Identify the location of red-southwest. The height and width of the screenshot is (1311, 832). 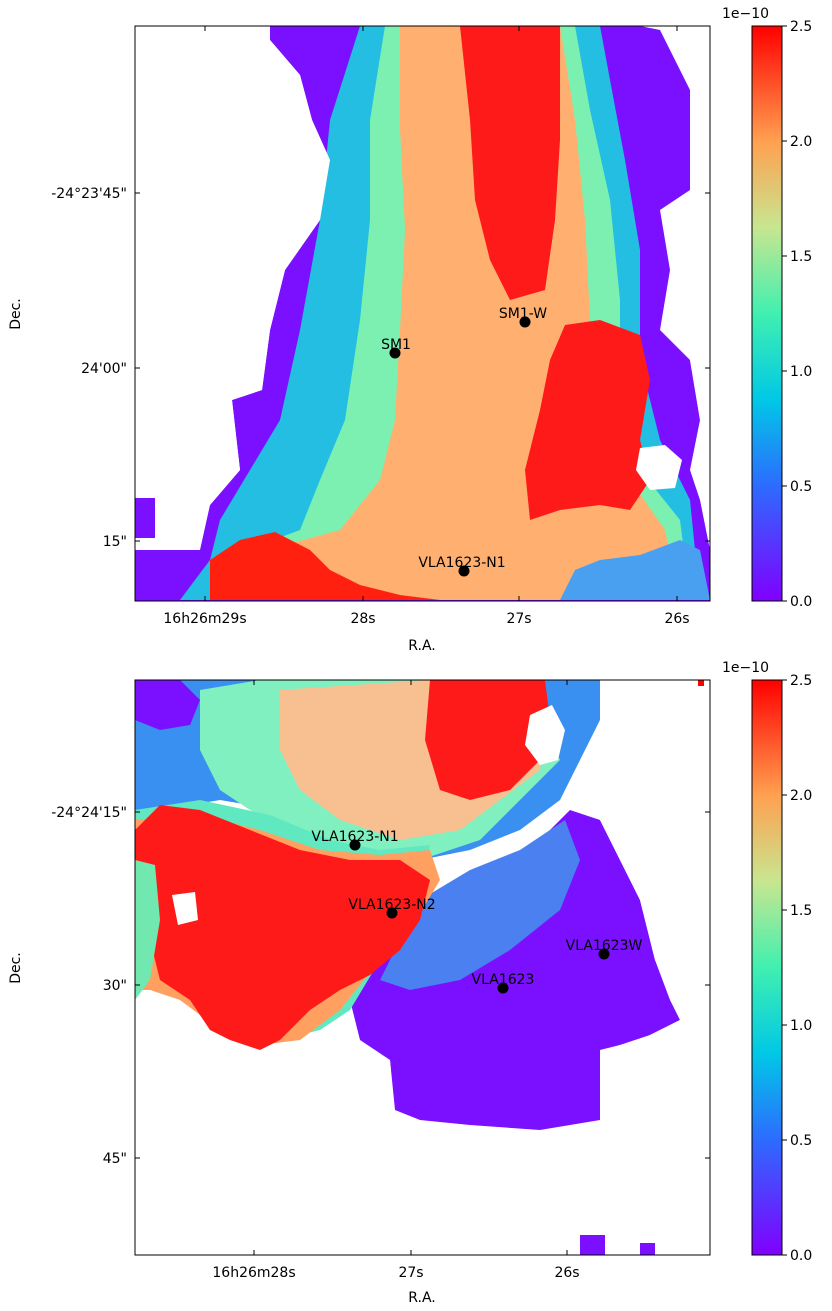
(282, 927).